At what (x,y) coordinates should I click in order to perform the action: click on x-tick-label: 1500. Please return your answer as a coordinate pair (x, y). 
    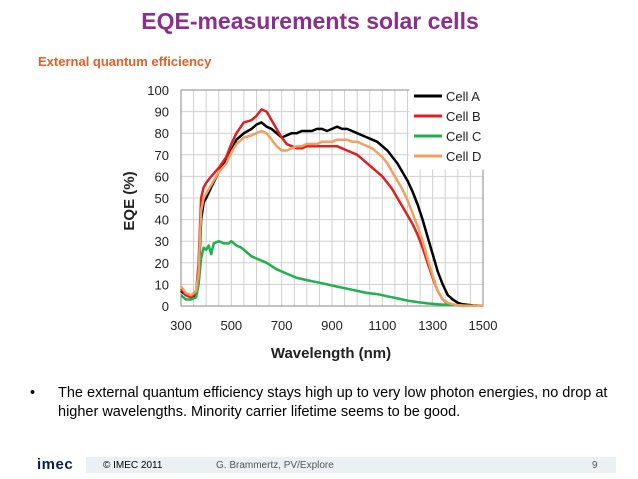
    Looking at the image, I should click on (483, 325).